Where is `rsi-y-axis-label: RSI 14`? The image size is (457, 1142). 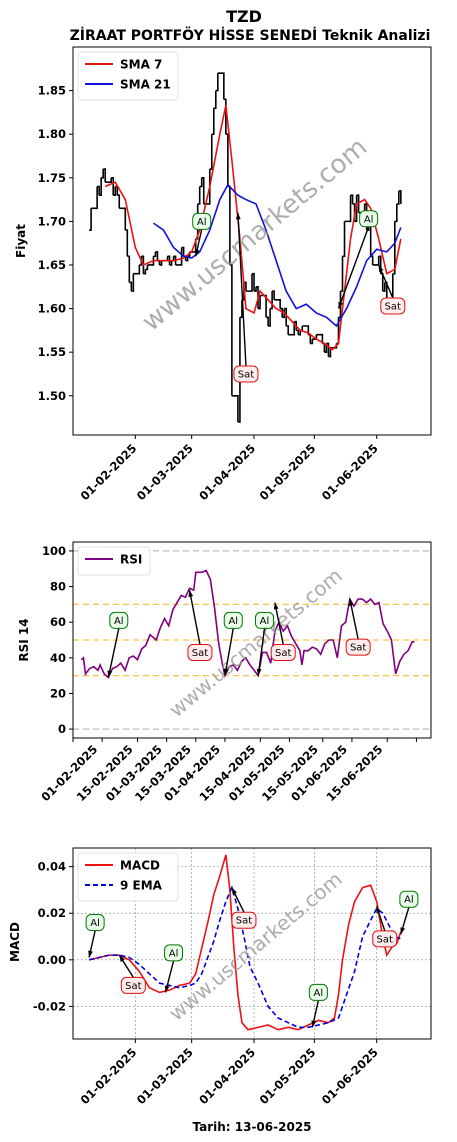
rsi-y-axis-label: RSI 14 is located at coordinates (24, 639).